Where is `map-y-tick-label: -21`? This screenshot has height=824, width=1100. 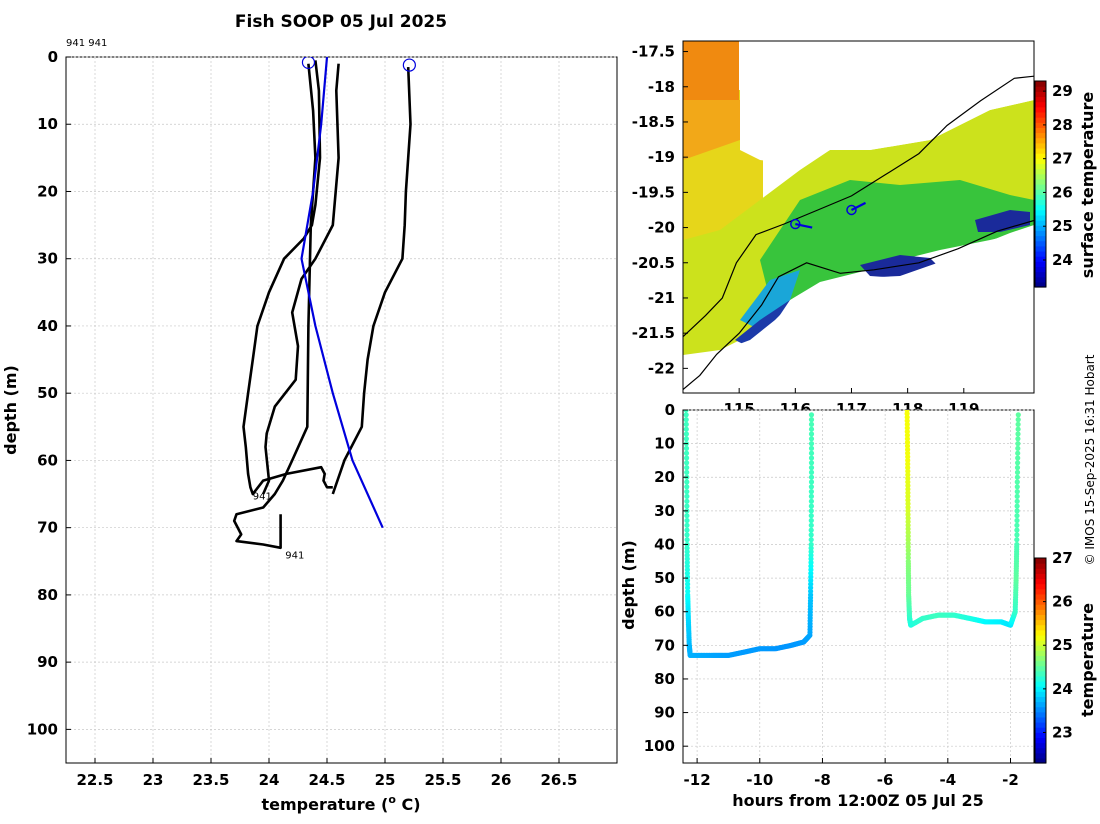 map-y-tick-label: -21 is located at coordinates (661, 298).